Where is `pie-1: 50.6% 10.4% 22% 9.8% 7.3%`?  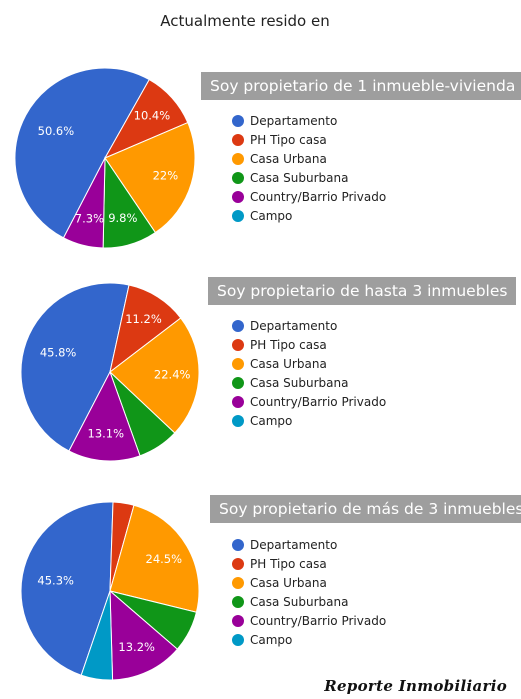 pie-1: 50.6% 10.4% 22% 9.8% 7.3% is located at coordinates (105, 158).